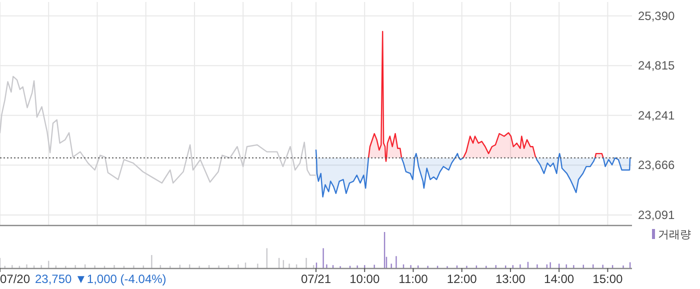 The height and width of the screenshot is (289, 700). I want to click on x-tick-label: 14:00, so click(559, 279).